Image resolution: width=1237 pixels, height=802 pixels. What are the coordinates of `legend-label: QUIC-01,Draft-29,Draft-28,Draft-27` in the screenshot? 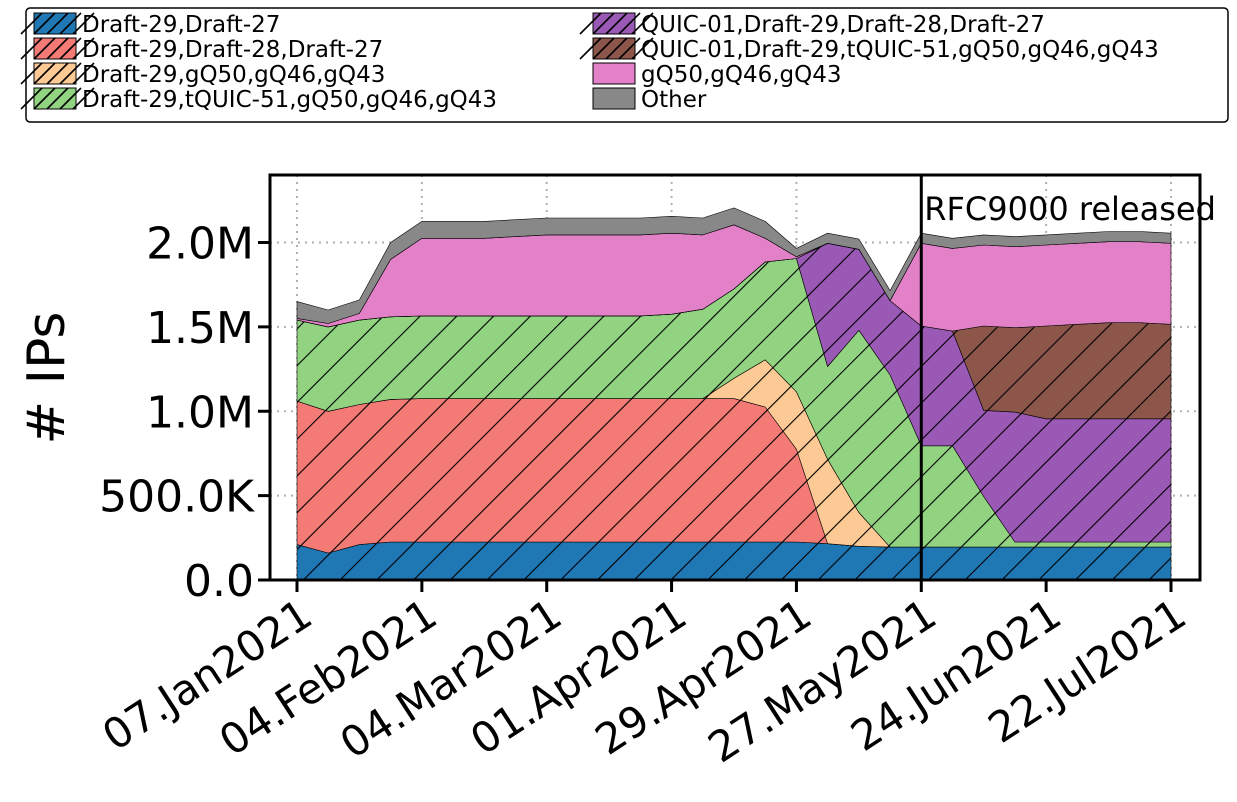 It's located at (843, 25).